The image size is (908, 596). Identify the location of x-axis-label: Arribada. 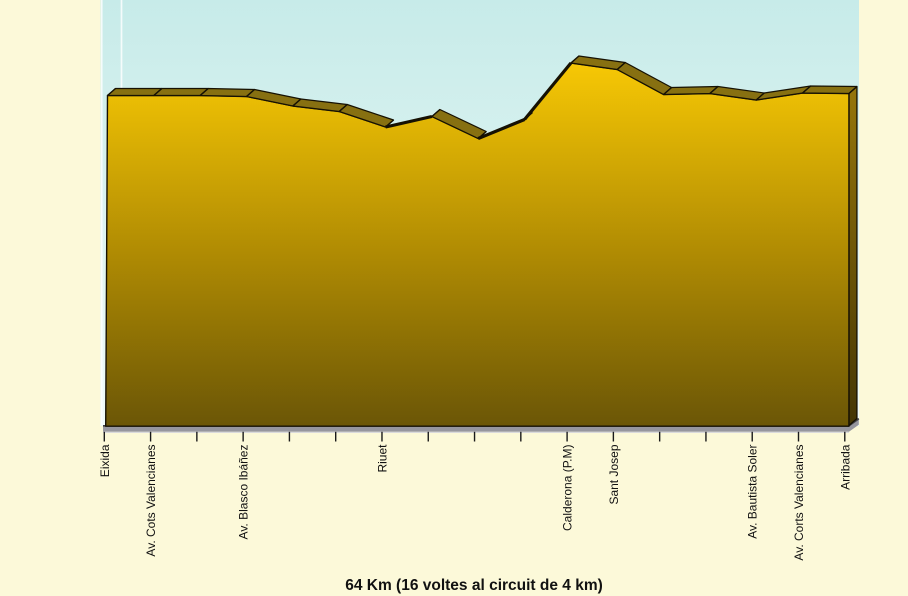
(845, 467).